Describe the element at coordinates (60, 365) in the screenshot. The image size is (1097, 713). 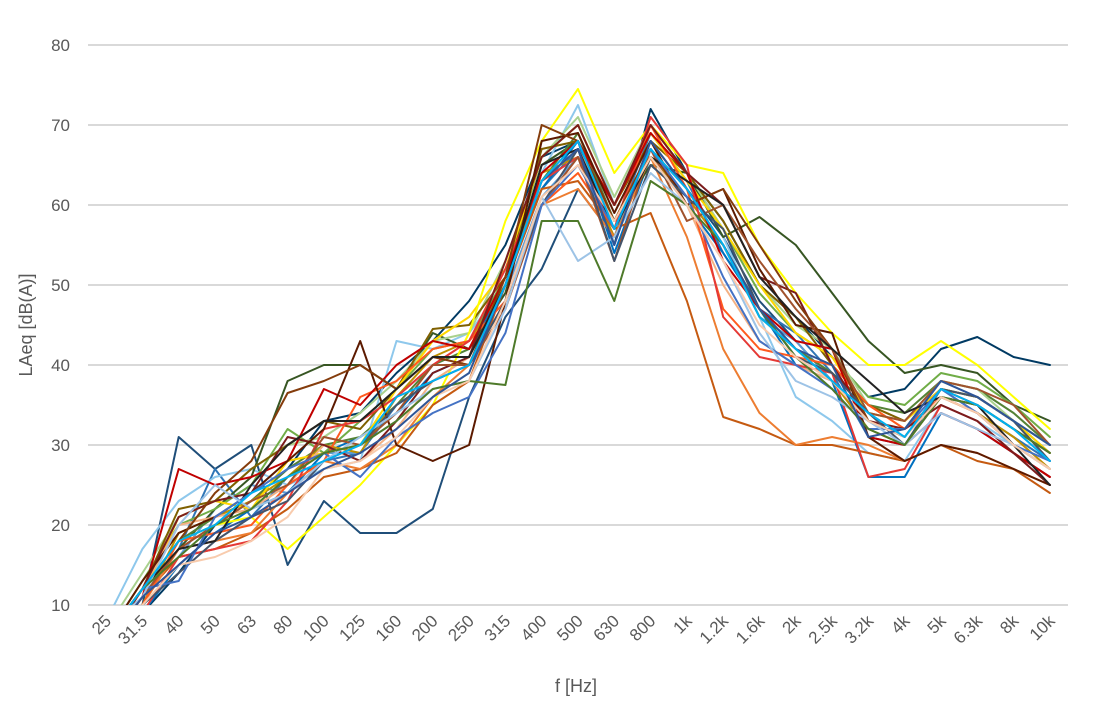
I see `y-tick-label: 40` at that location.